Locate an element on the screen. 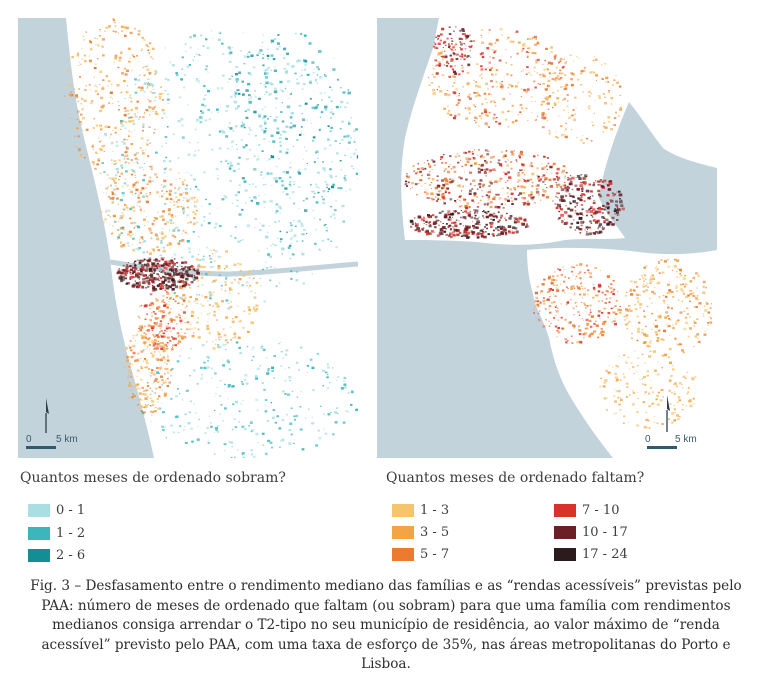 Image resolution: width=772 pixels, height=687 pixels. land-south is located at coordinates (622, 352).